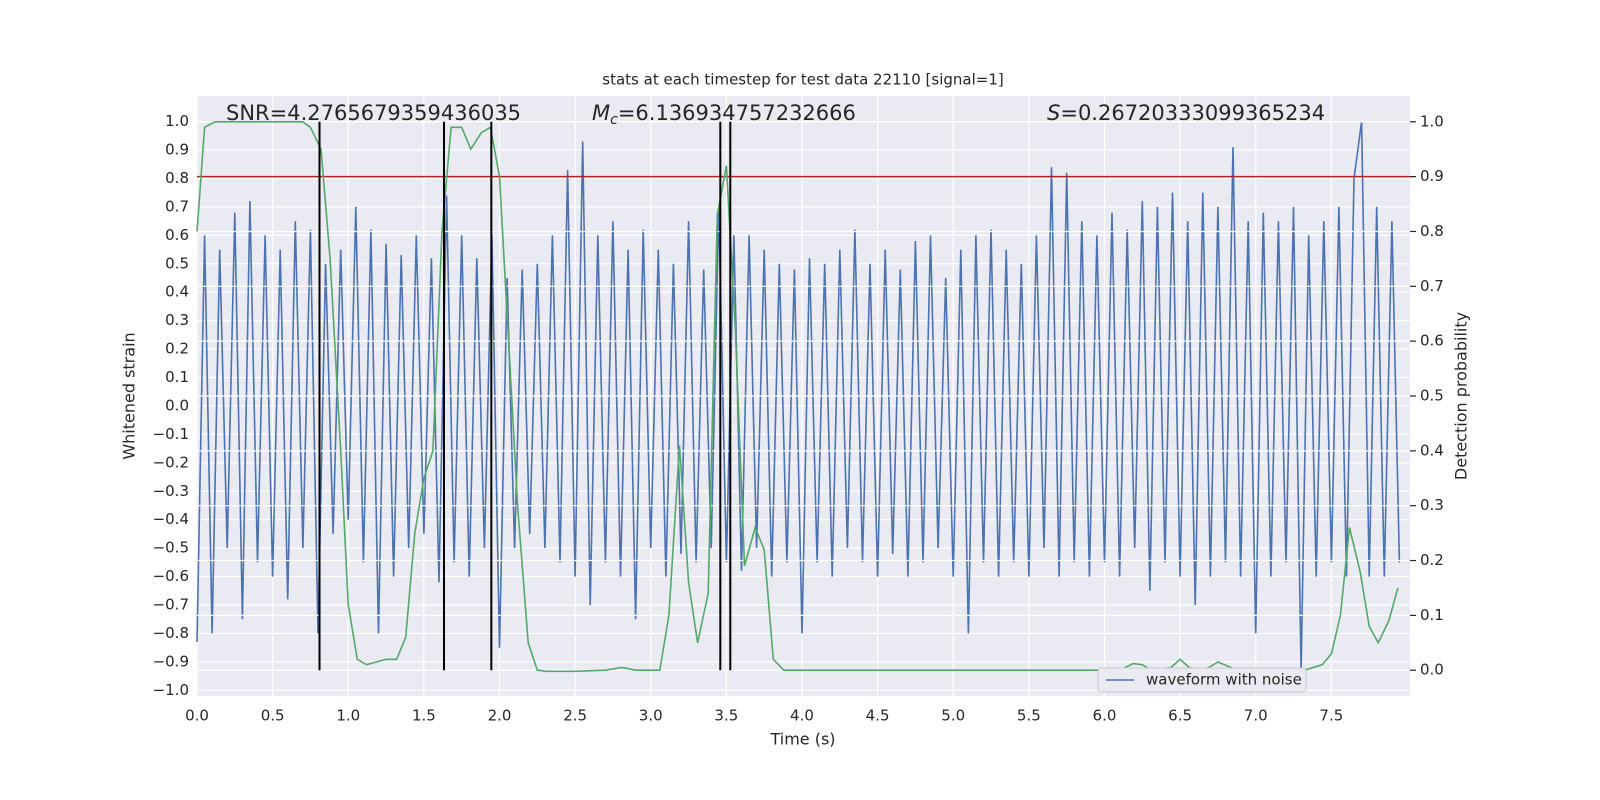  Describe the element at coordinates (1331, 716) in the screenshot. I see `x-tick-label: 7.5` at that location.